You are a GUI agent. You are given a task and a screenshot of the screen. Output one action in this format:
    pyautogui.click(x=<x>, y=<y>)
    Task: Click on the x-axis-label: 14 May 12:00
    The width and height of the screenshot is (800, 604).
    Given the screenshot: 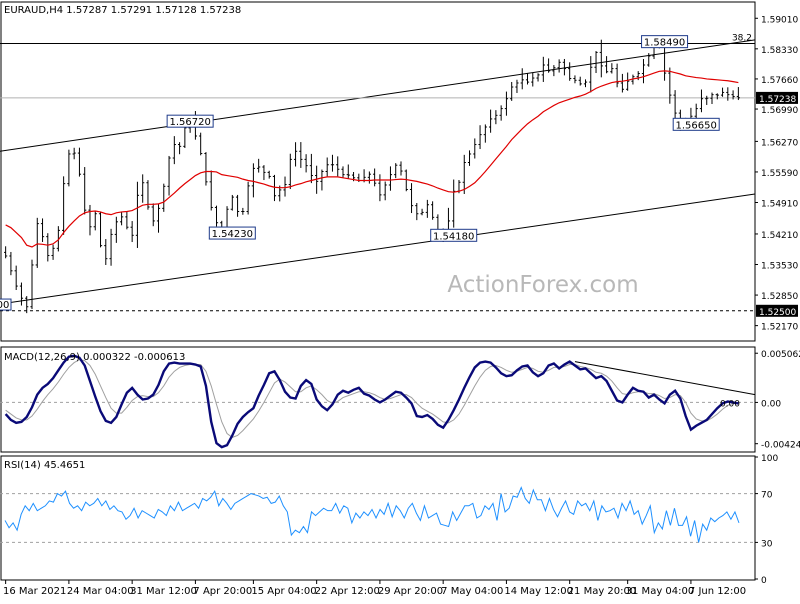 What is the action you would take?
    pyautogui.click(x=538, y=591)
    